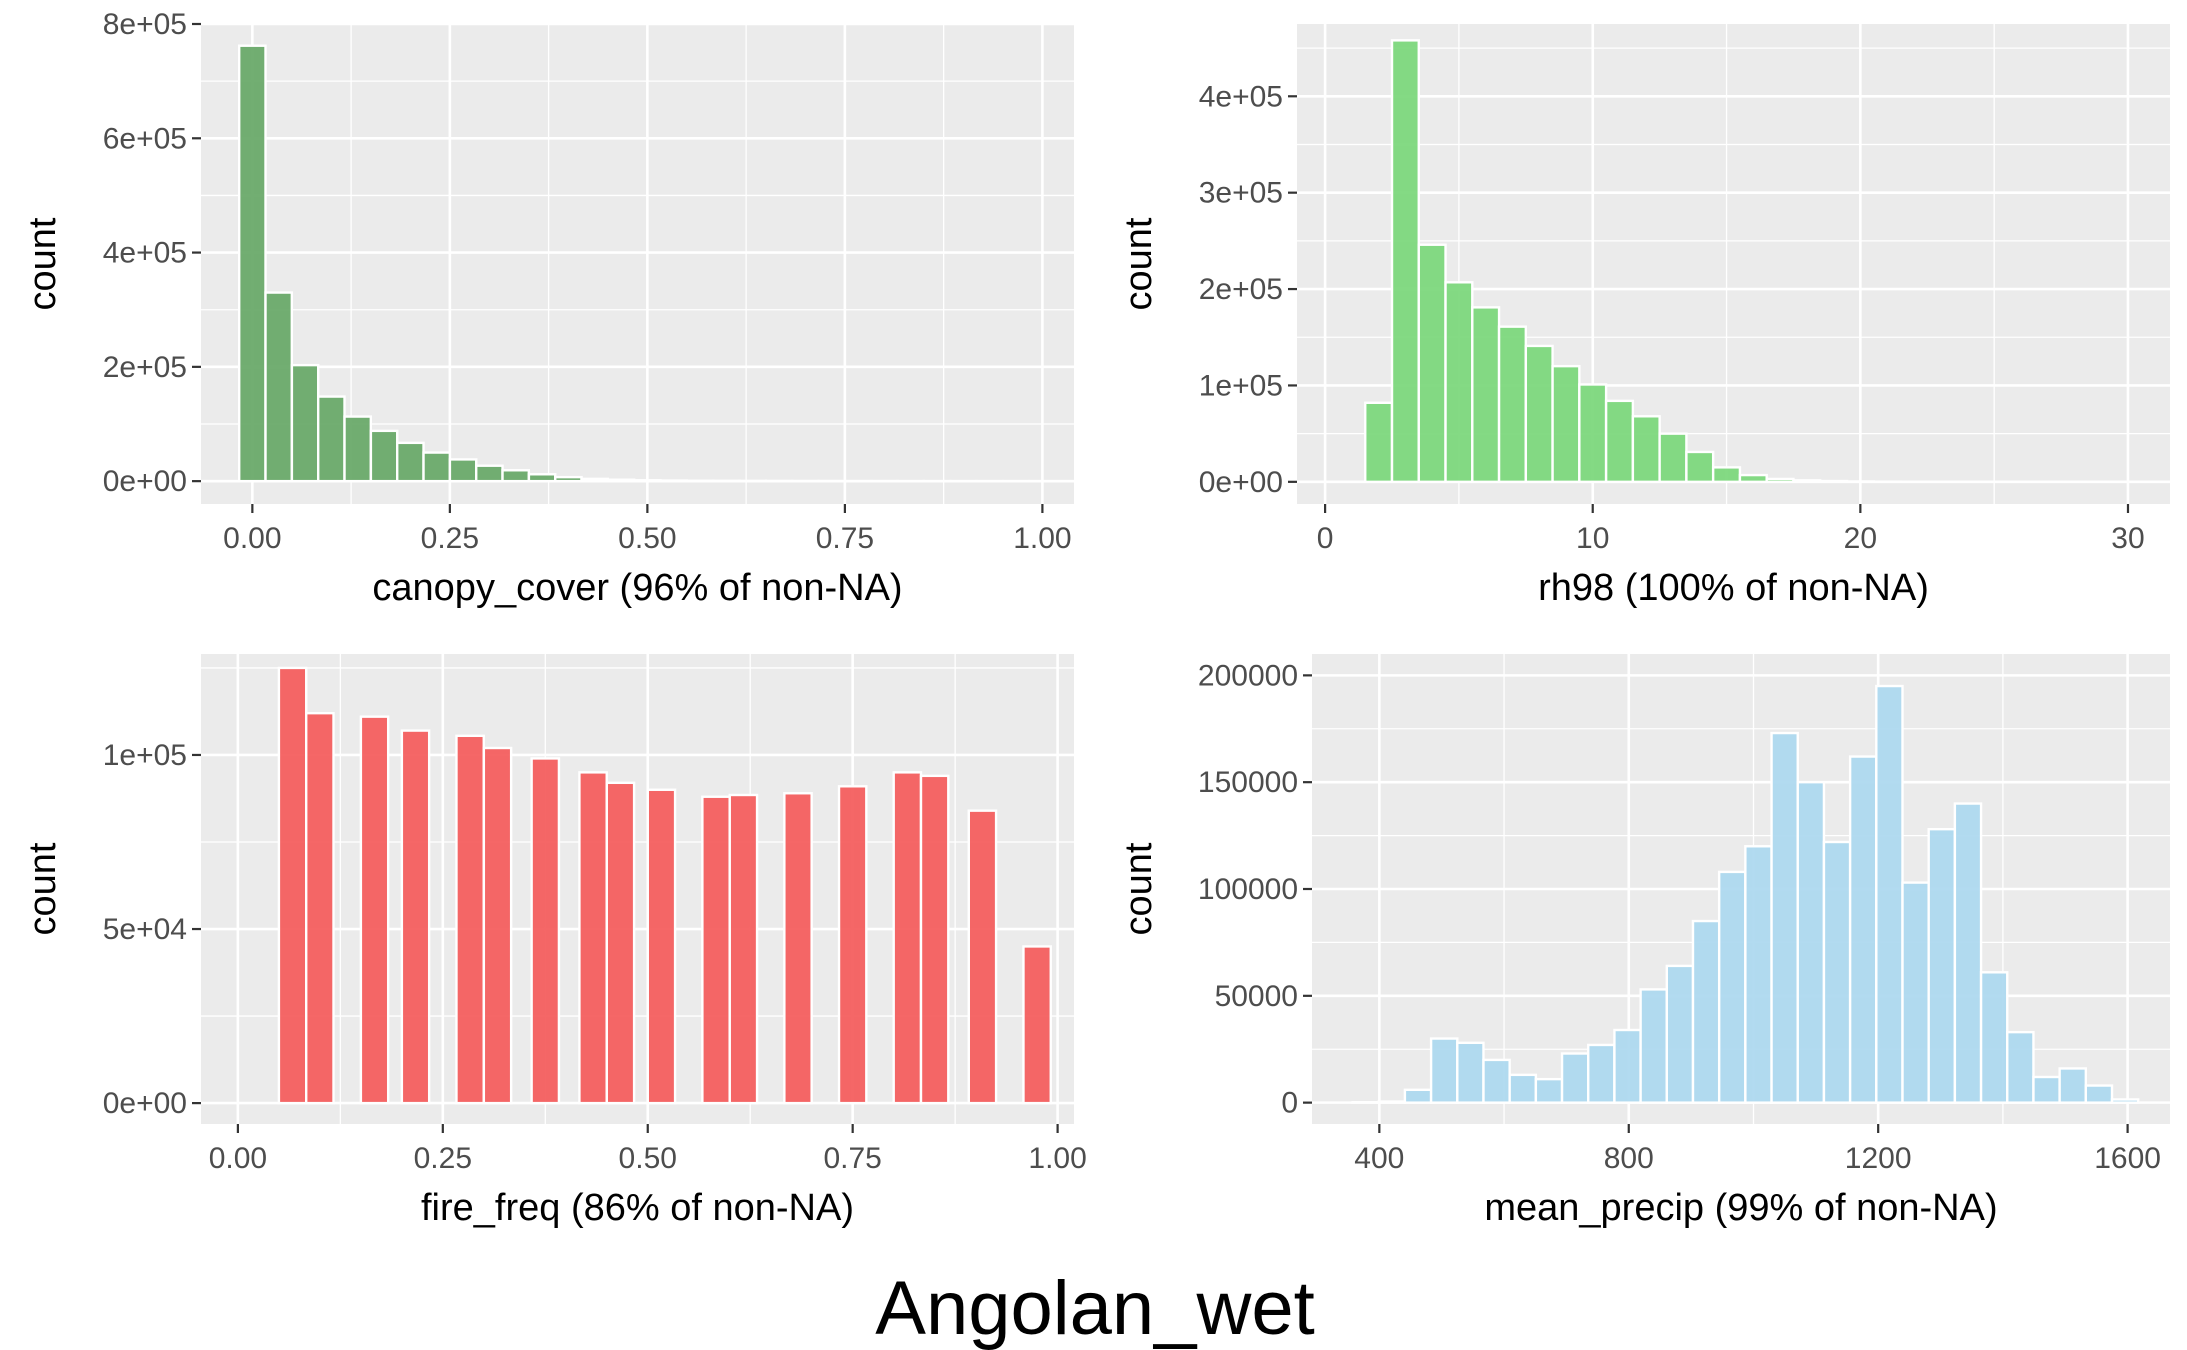 This screenshot has width=2187, height=1350. I want to click on x-tick-label: 1600, so click(2127, 1158).